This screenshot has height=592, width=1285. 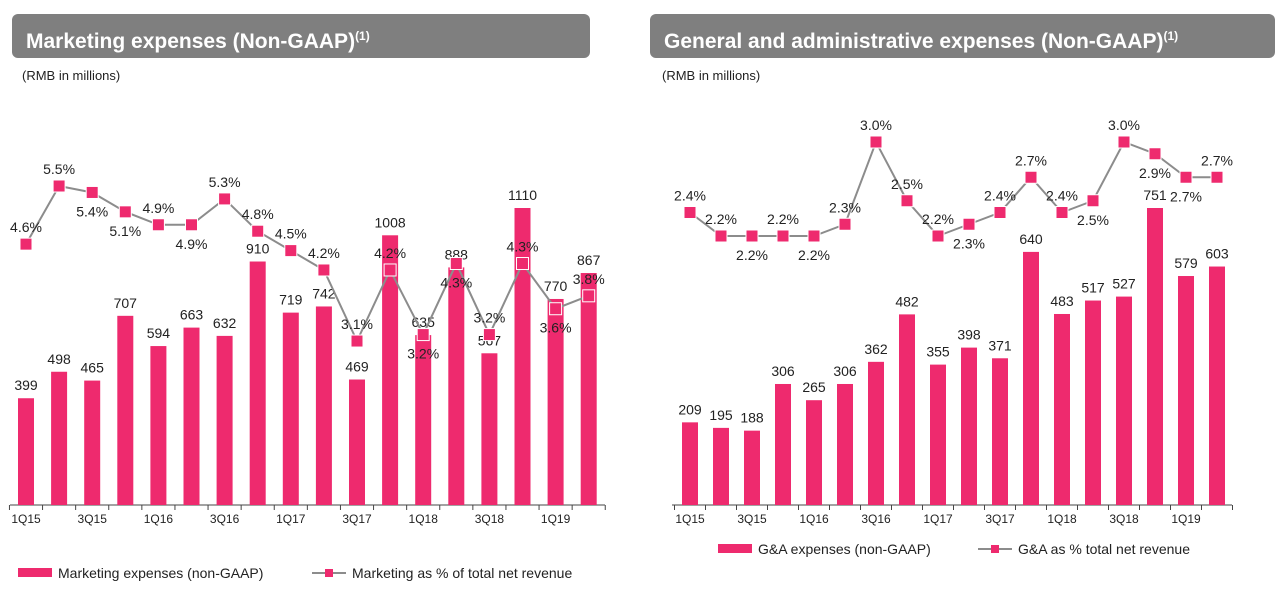 I want to click on legend-line-label: G&A as % total net revenue, so click(x=1104, y=549).